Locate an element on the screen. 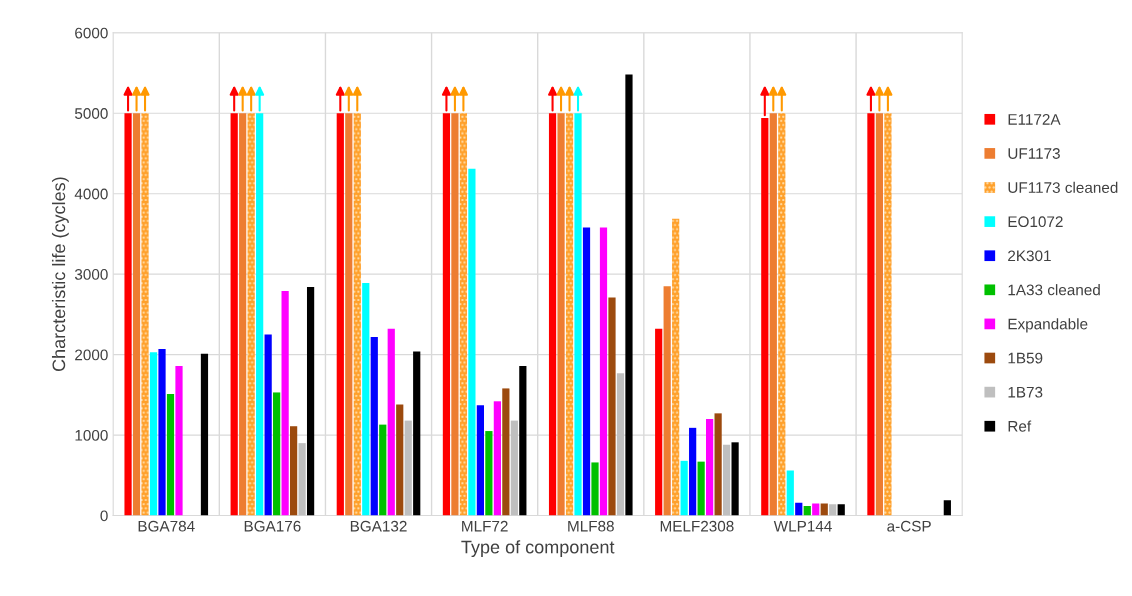  x-tick-label: BGA784 is located at coordinates (166, 526).